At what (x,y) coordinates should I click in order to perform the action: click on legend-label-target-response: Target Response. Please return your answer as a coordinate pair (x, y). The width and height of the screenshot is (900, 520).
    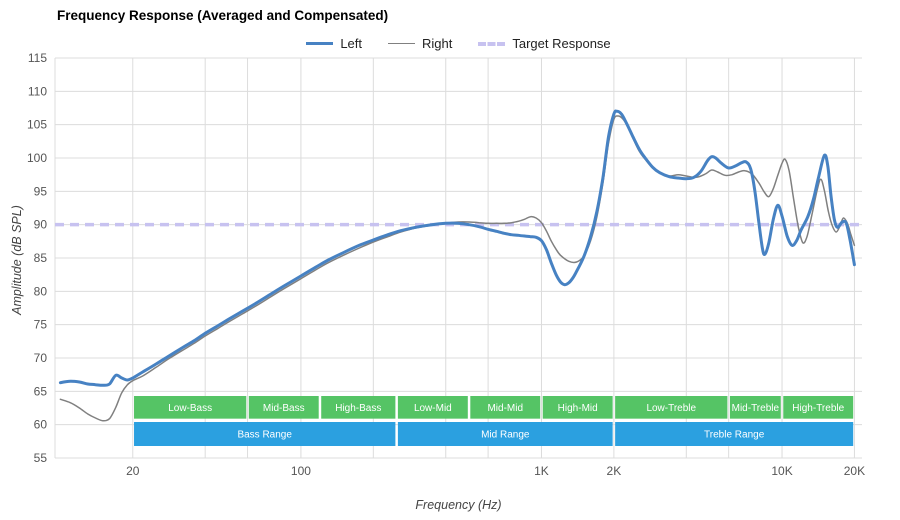
    Looking at the image, I should click on (561, 43).